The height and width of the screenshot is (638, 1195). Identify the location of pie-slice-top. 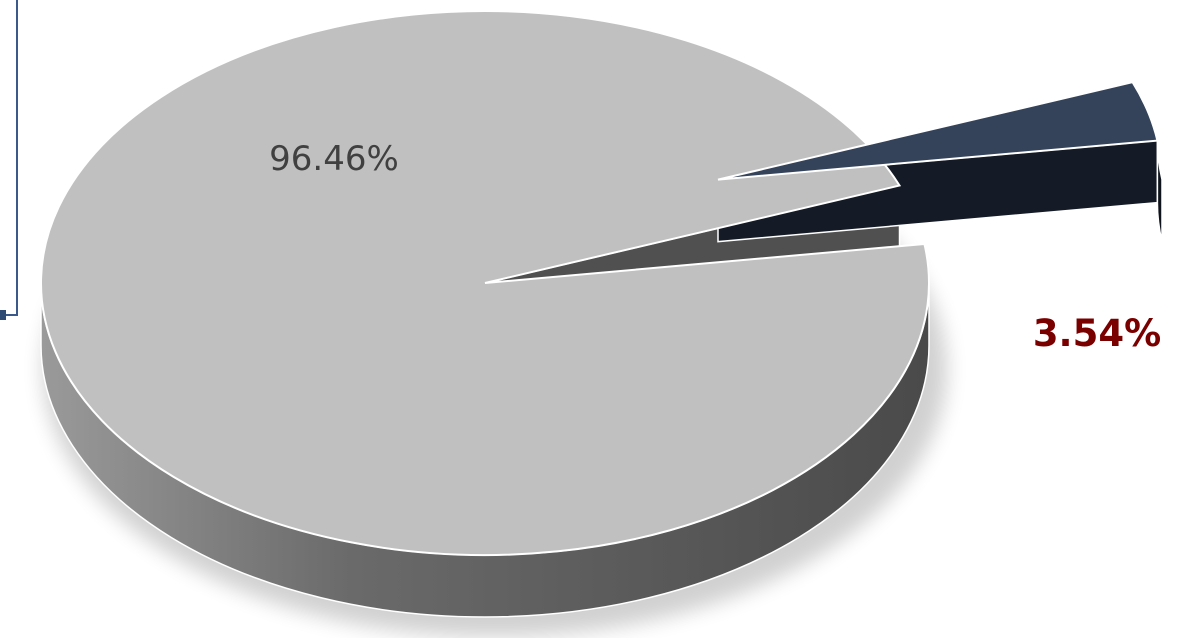
(938, 131).